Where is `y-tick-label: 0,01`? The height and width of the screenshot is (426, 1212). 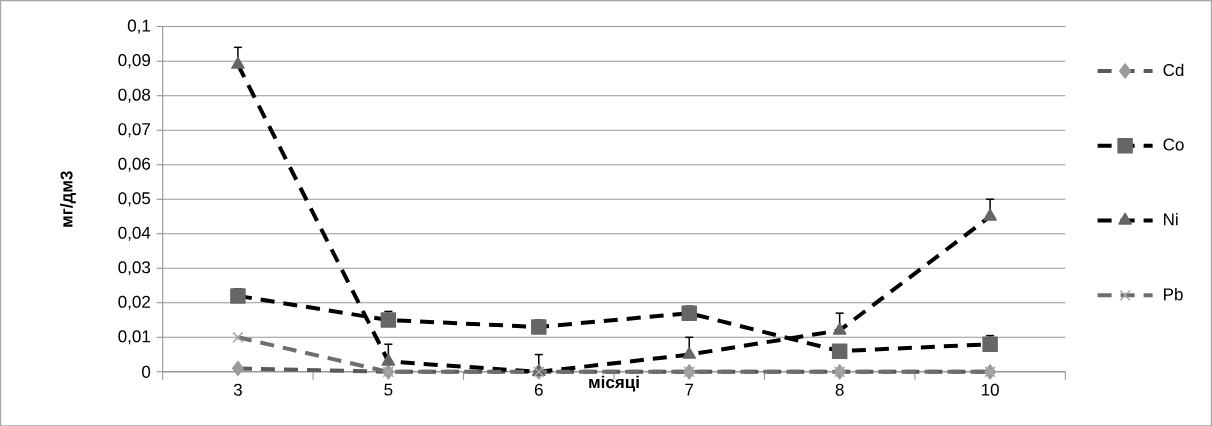
y-tick-label: 0,01 is located at coordinates (134, 337).